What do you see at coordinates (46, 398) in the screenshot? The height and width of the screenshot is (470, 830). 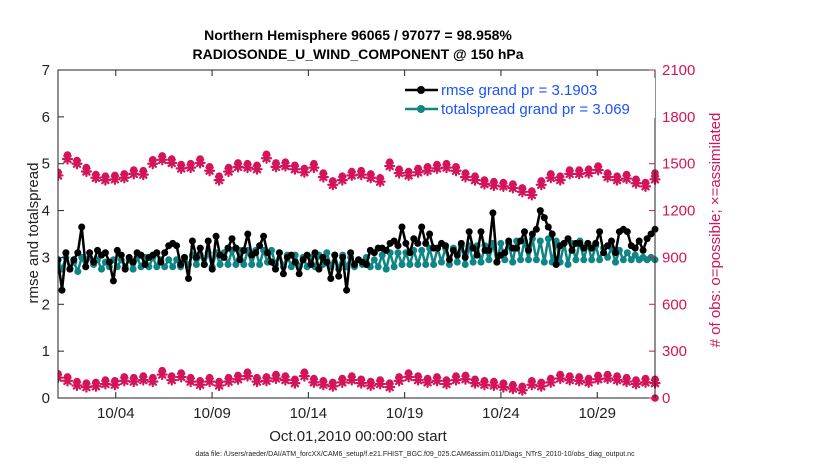 I see `y-tick-label-left: 0` at bounding box center [46, 398].